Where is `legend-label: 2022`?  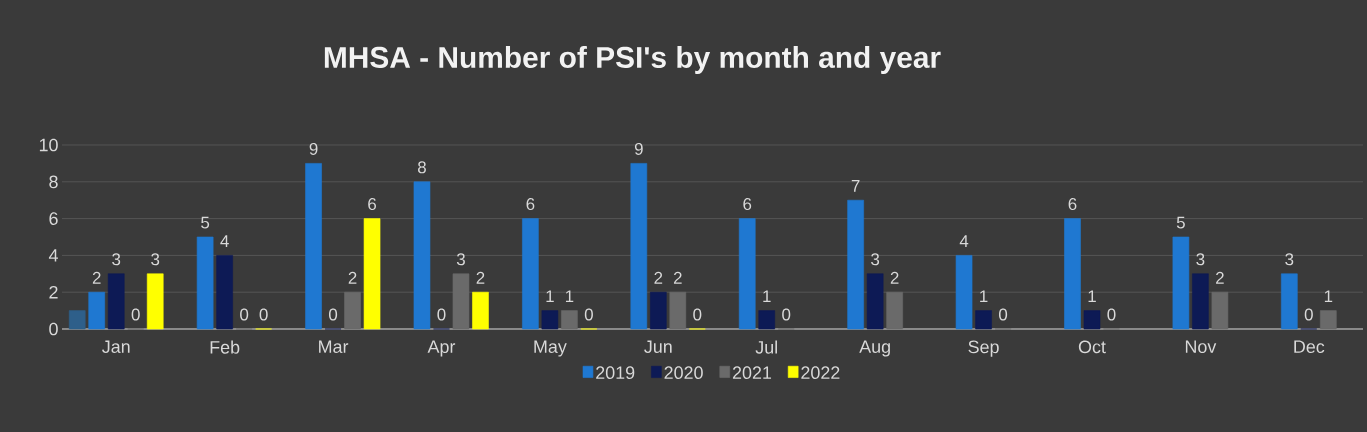 legend-label: 2022 is located at coordinates (820, 372).